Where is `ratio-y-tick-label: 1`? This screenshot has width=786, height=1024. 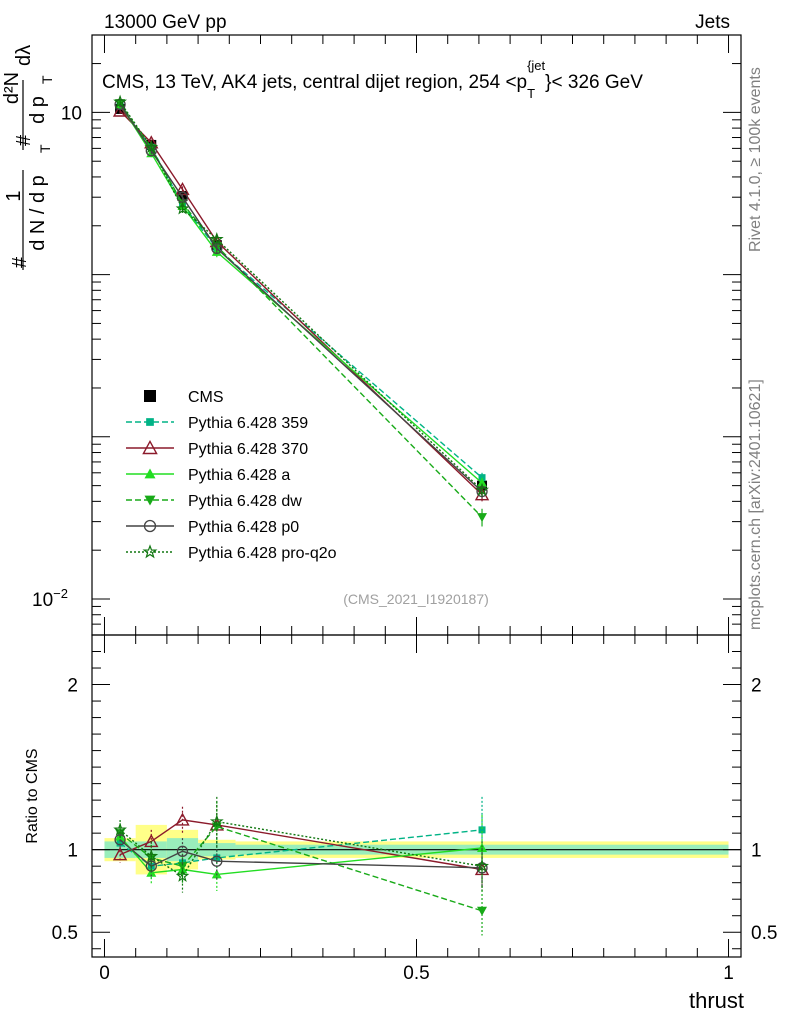
ratio-y-tick-label: 1 is located at coordinates (72, 851).